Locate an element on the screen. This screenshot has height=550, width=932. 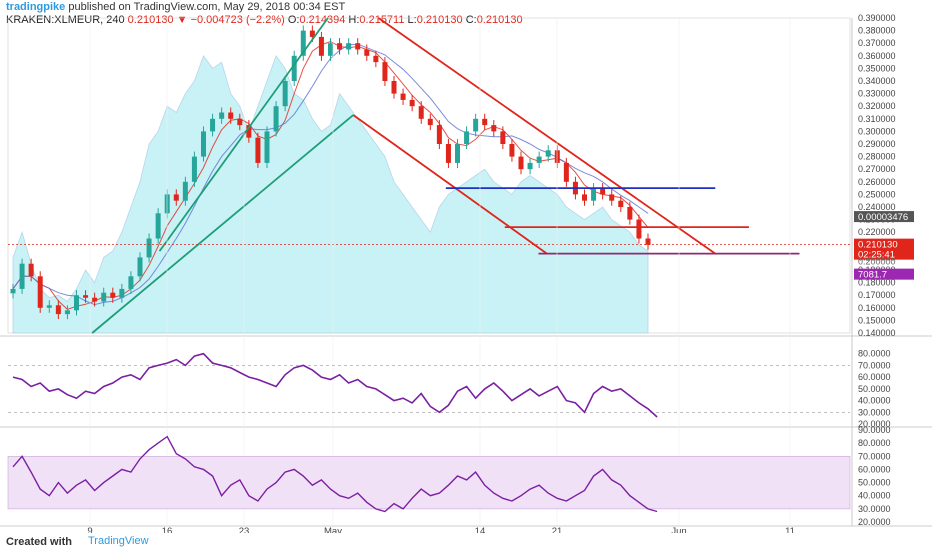
volume-tag-bg is located at coordinates (884, 274).